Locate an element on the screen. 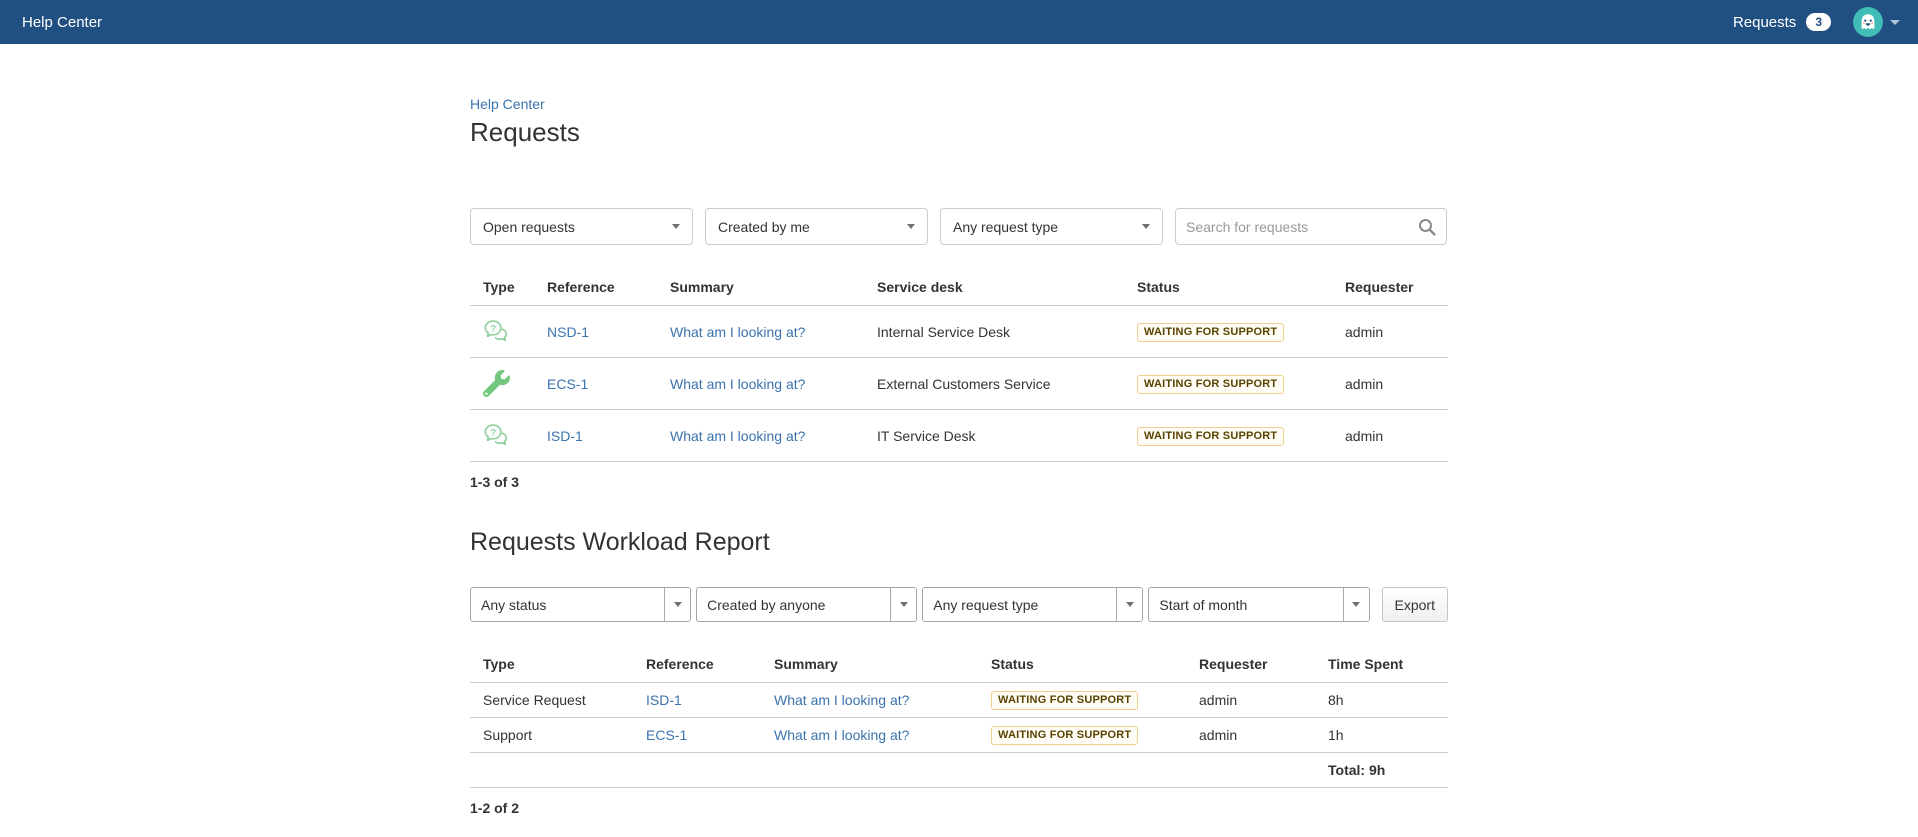 The image size is (1918, 837). requests-count-badge: 3 is located at coordinates (1818, 22).